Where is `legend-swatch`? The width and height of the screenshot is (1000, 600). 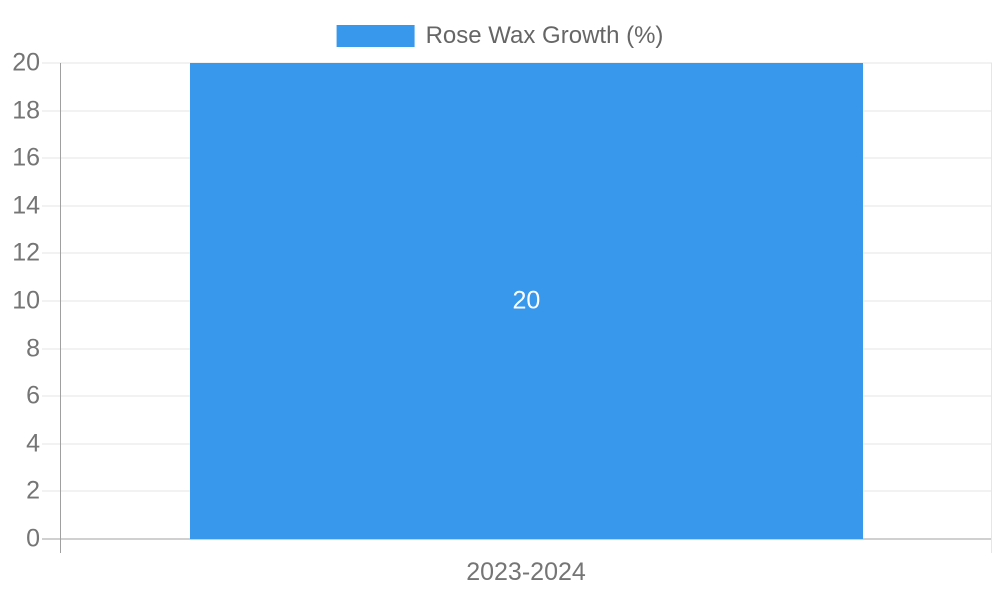 legend-swatch is located at coordinates (375, 36).